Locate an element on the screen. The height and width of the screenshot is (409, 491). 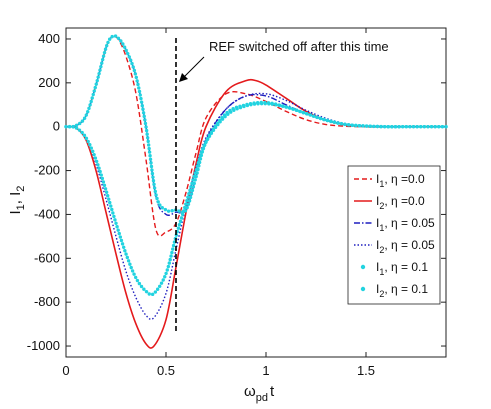
legend-label-sub: 2 is located at coordinates (381, 250).